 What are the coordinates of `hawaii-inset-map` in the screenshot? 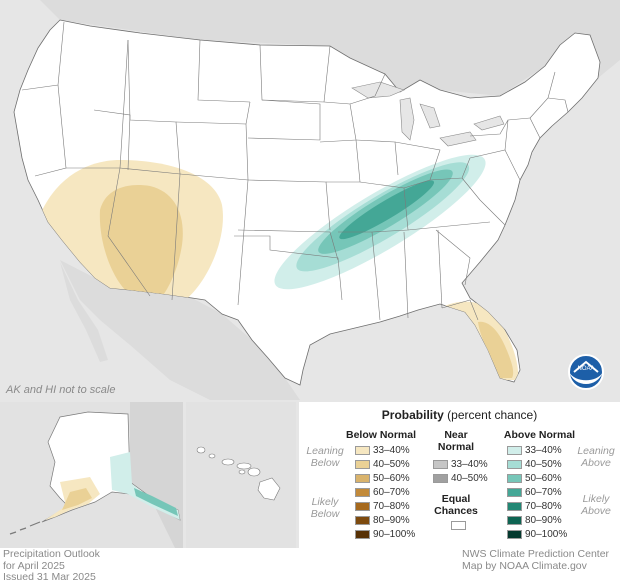 It's located at (241, 475).